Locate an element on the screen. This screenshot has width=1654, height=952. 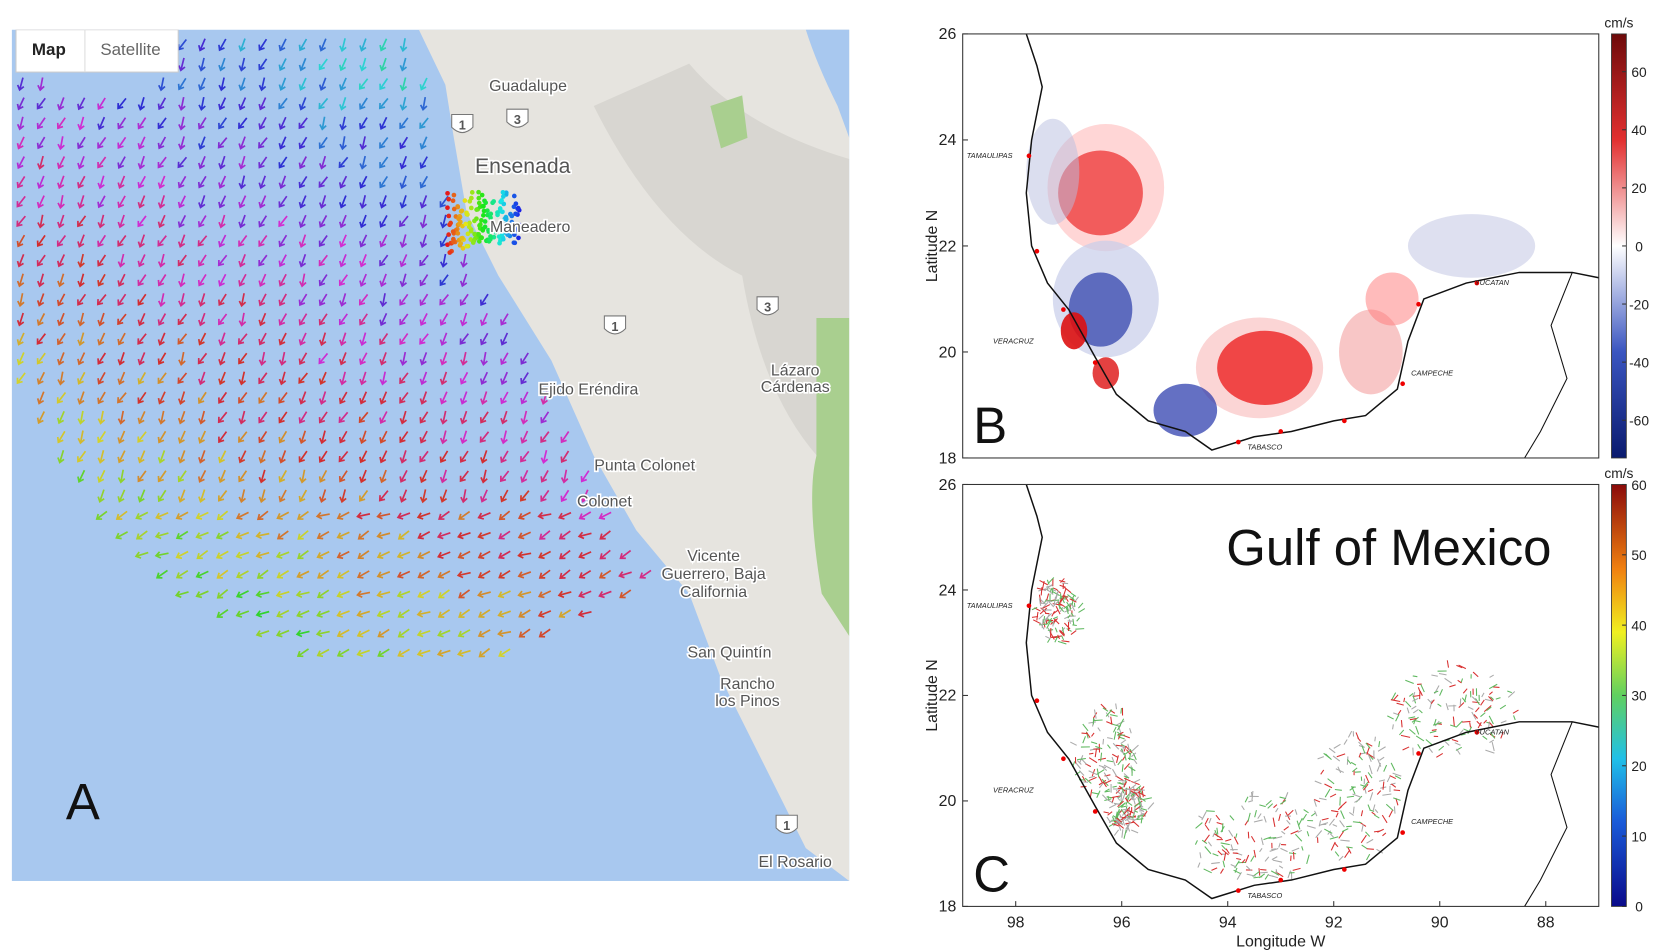
satellite-button: Satellite is located at coordinates (130, 49).